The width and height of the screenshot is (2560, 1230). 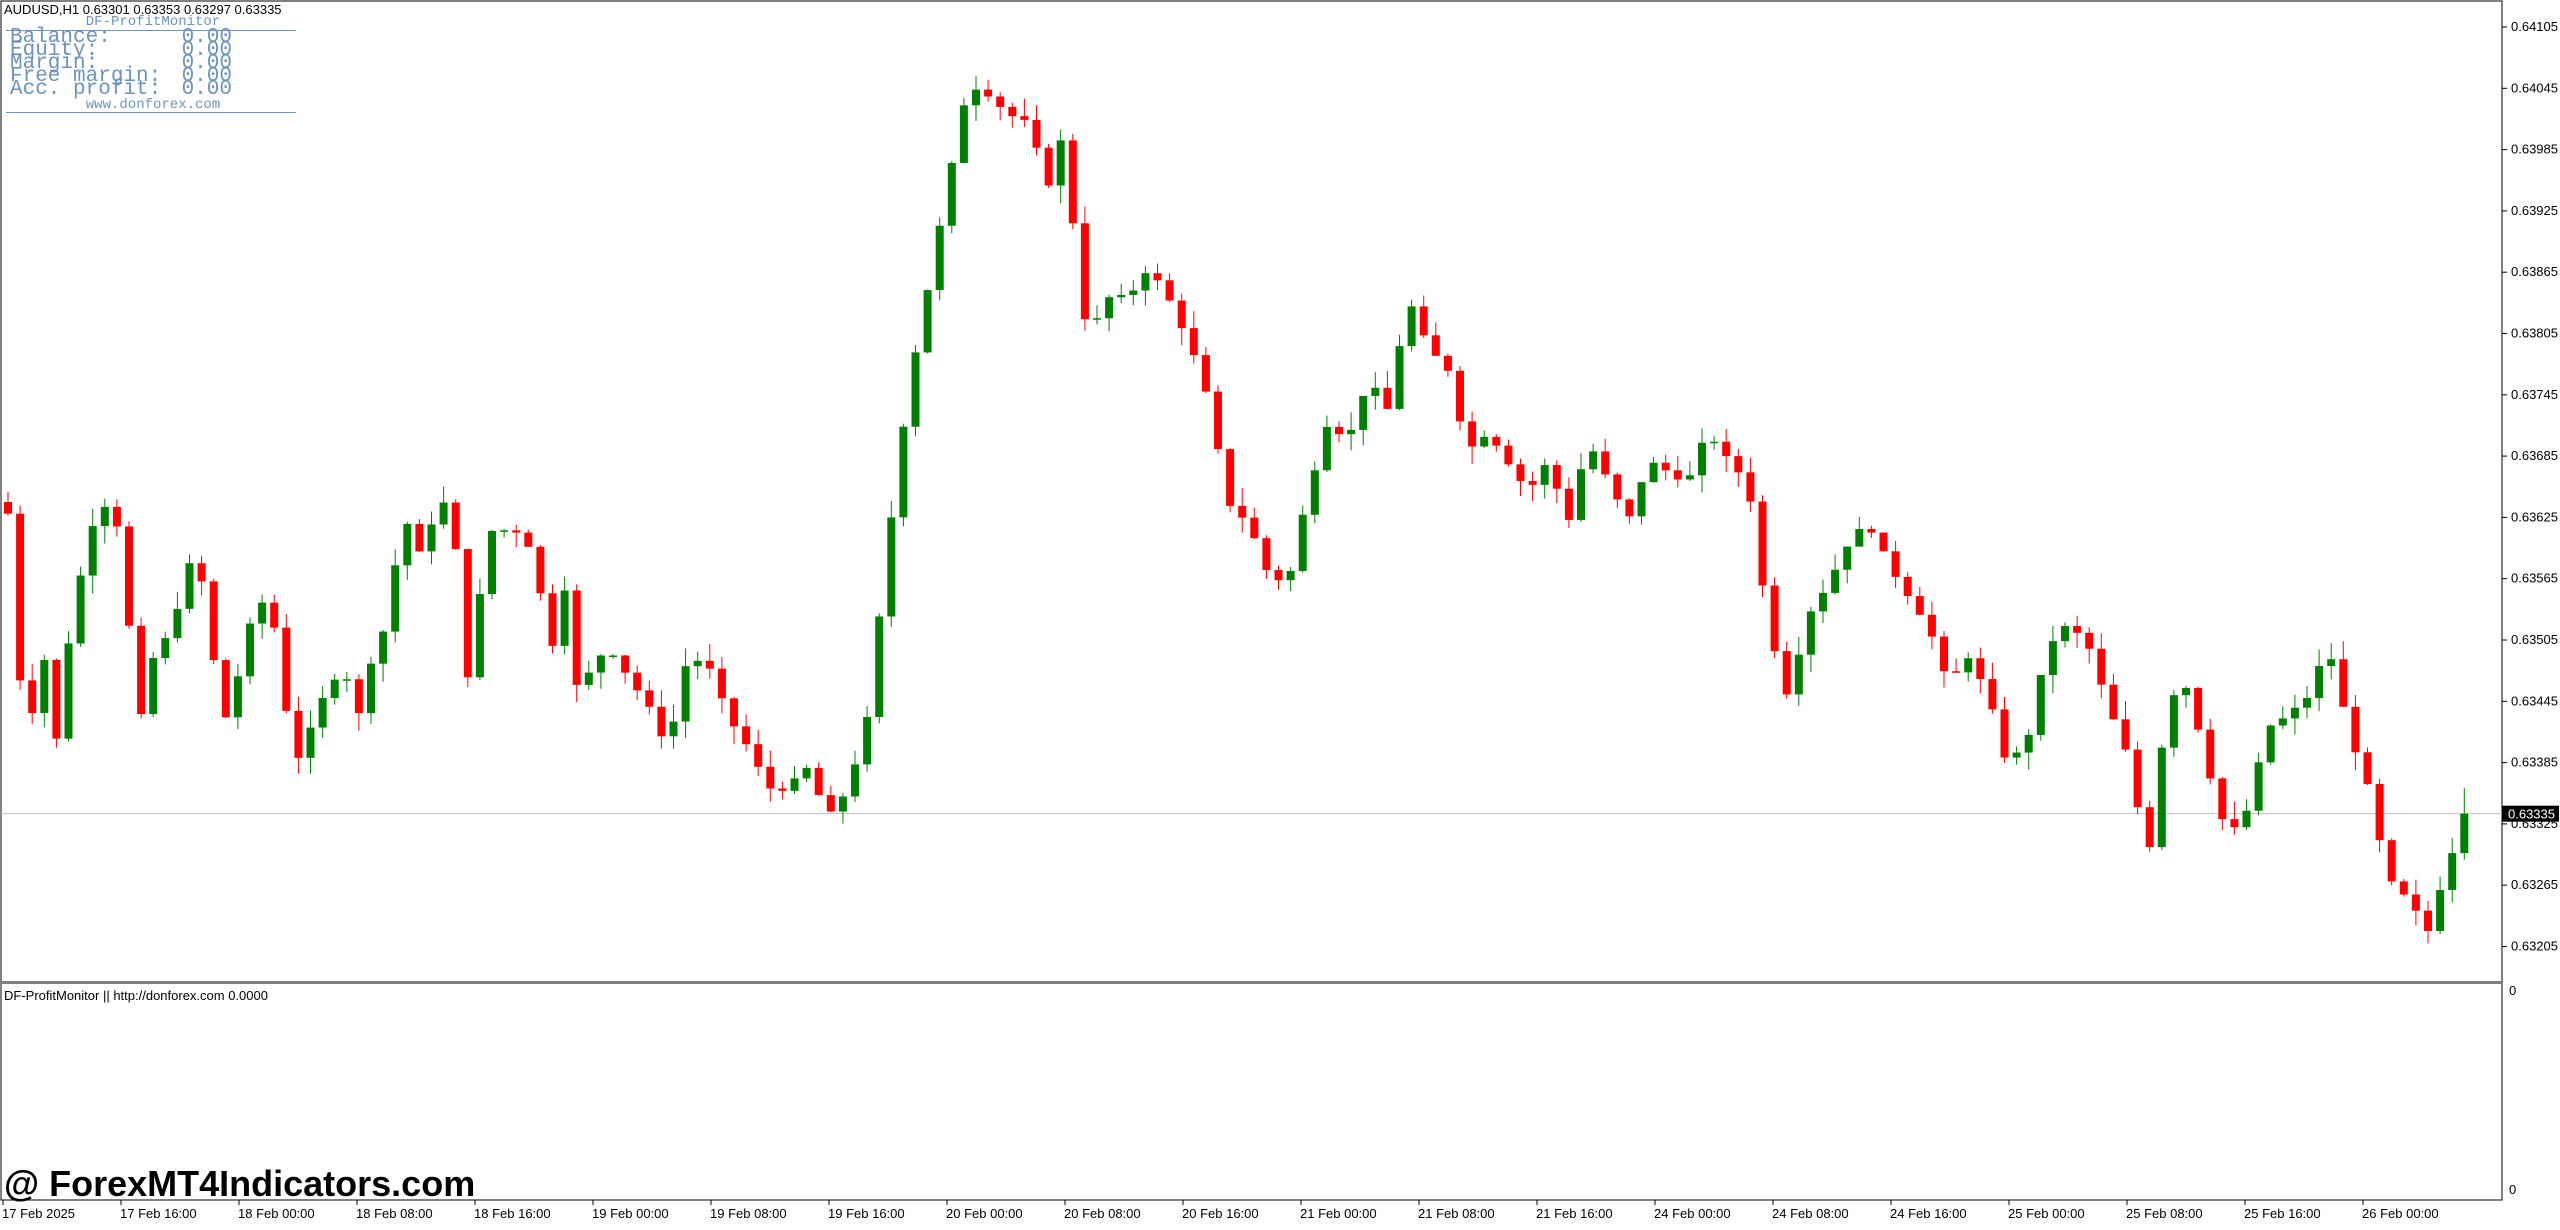 I want to click on acc-profit-value: 0.00, so click(x=206, y=89).